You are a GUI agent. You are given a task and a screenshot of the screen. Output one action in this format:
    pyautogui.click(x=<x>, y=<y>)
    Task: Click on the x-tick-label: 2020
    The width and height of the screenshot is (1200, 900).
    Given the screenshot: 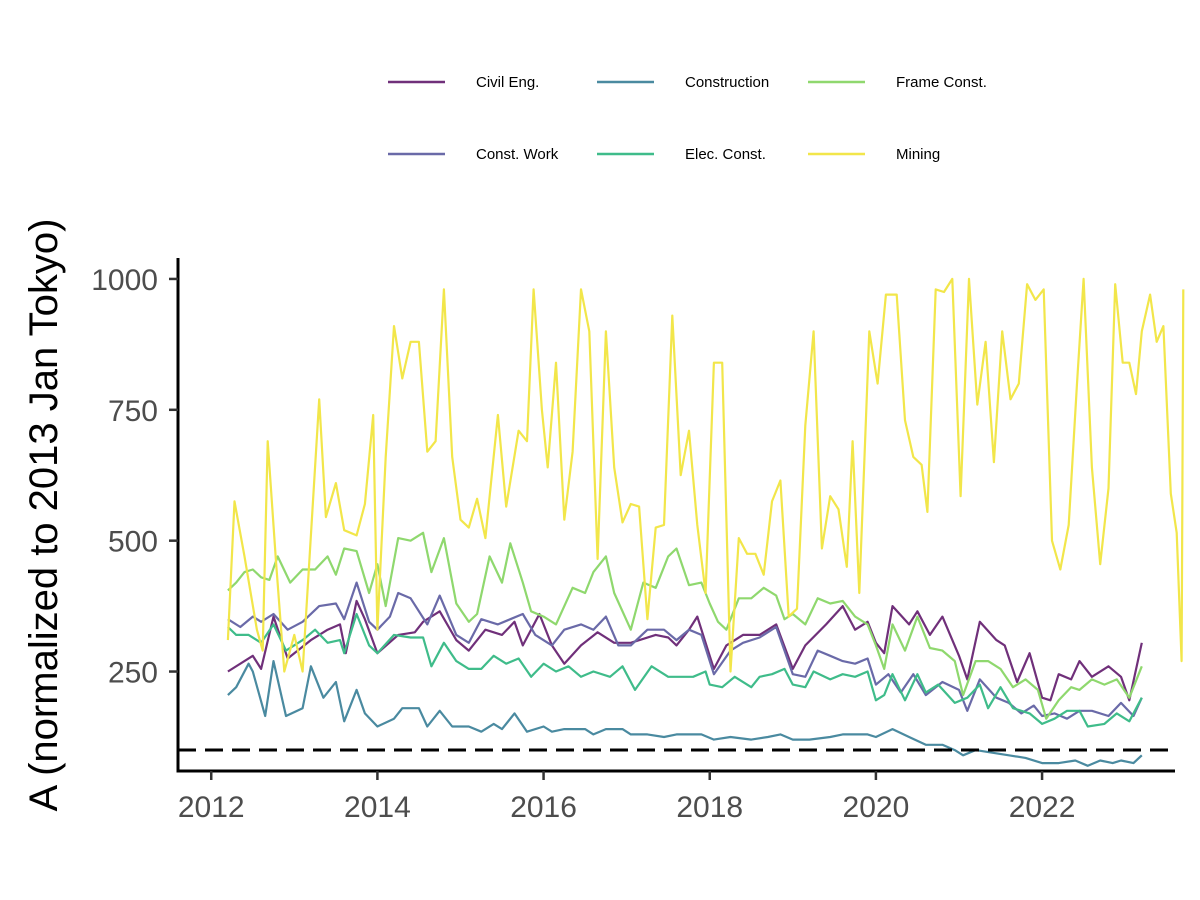 What is the action you would take?
    pyautogui.click(x=876, y=807)
    